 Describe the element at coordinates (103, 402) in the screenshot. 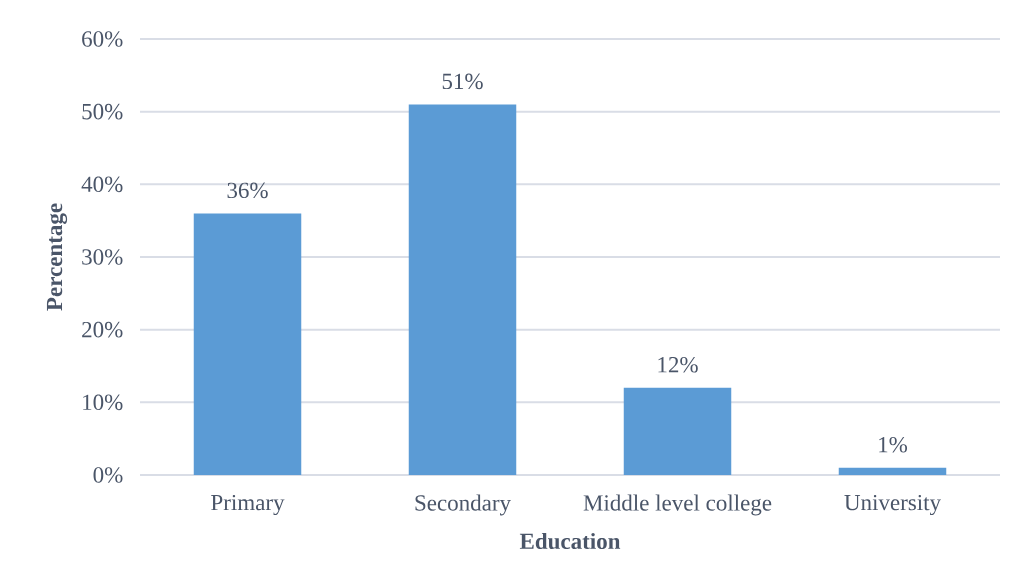

I see `y-tick-label: 10%` at that location.